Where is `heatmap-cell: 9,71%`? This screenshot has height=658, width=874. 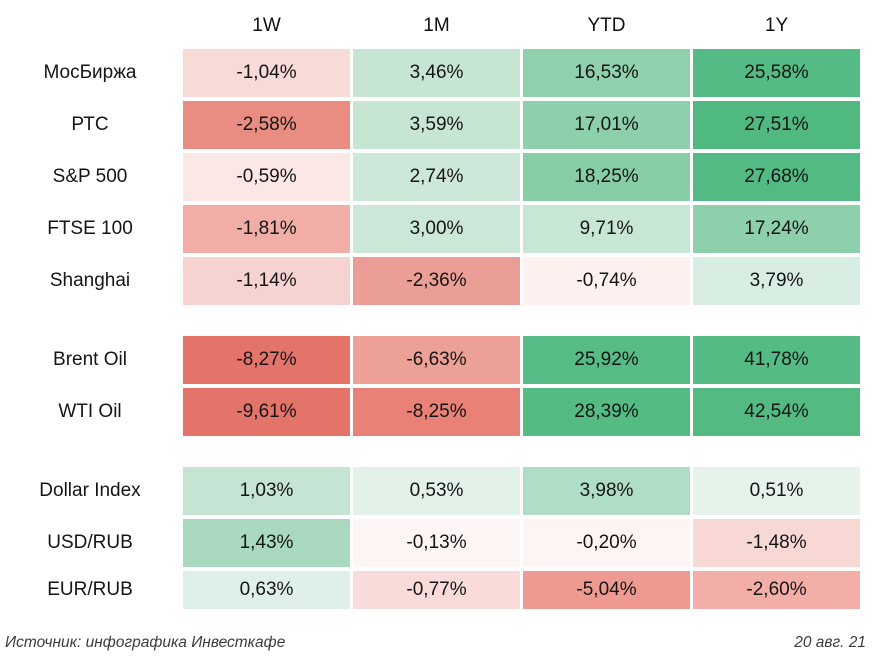 heatmap-cell: 9,71% is located at coordinates (606, 229).